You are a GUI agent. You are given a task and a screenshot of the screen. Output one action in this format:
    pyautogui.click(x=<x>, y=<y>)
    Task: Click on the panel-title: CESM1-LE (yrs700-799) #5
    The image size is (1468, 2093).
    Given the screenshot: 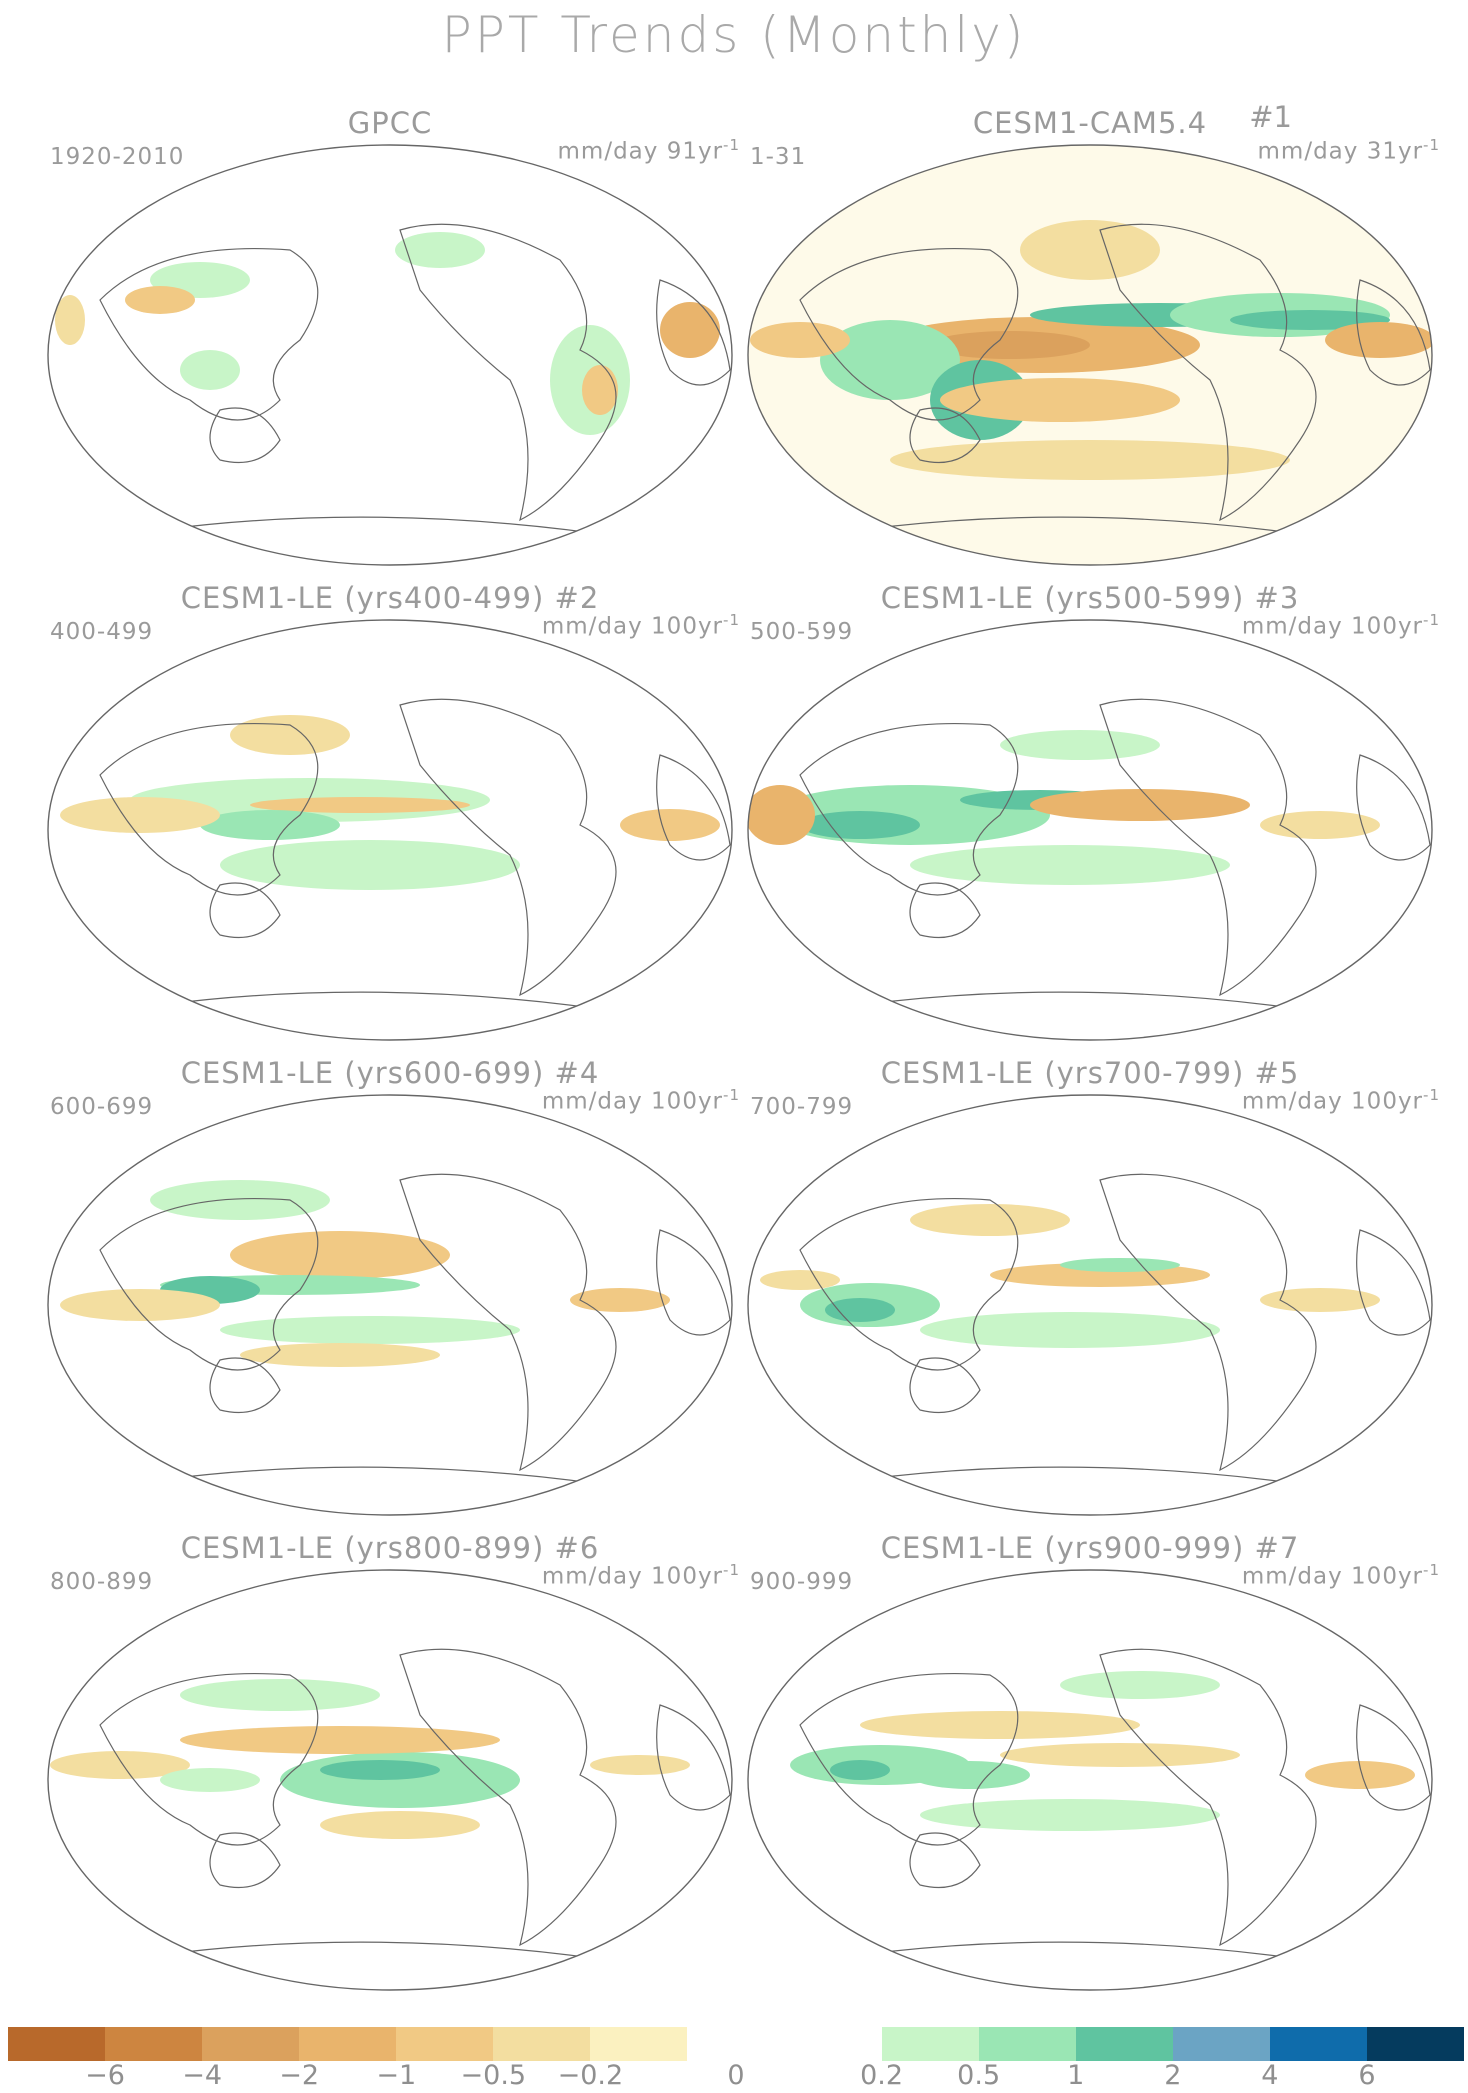 What is the action you would take?
    pyautogui.click(x=1090, y=1073)
    